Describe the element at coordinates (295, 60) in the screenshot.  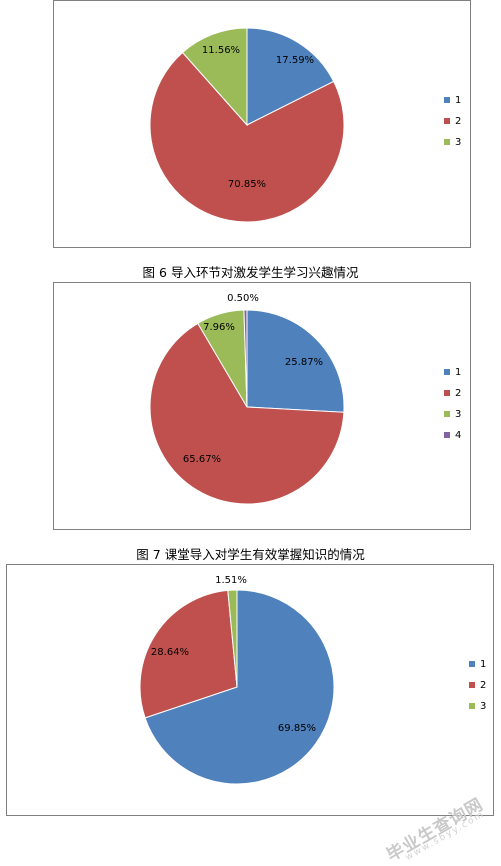
I see `pie-1-label-1: 17.59%` at that location.